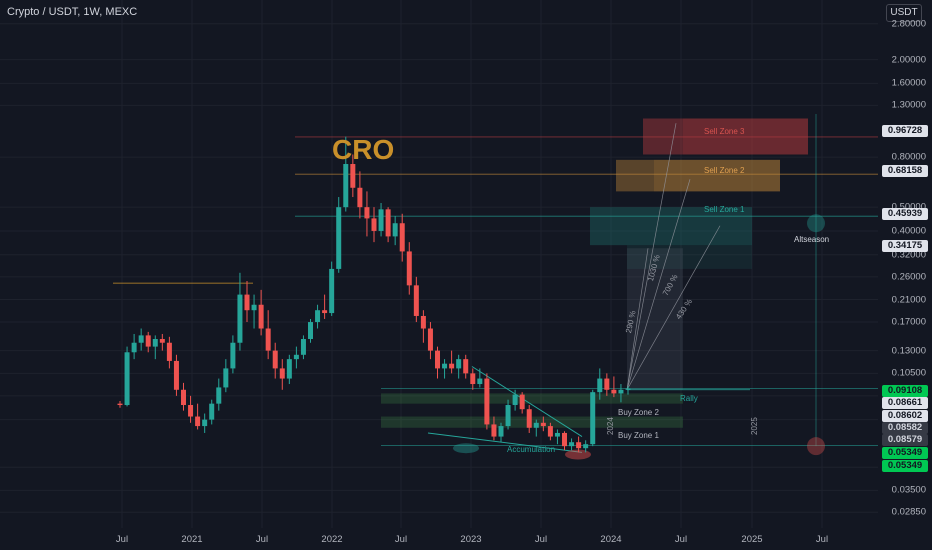  What do you see at coordinates (754, 426) in the screenshot?
I see `year-2025-label: 2025` at bounding box center [754, 426].